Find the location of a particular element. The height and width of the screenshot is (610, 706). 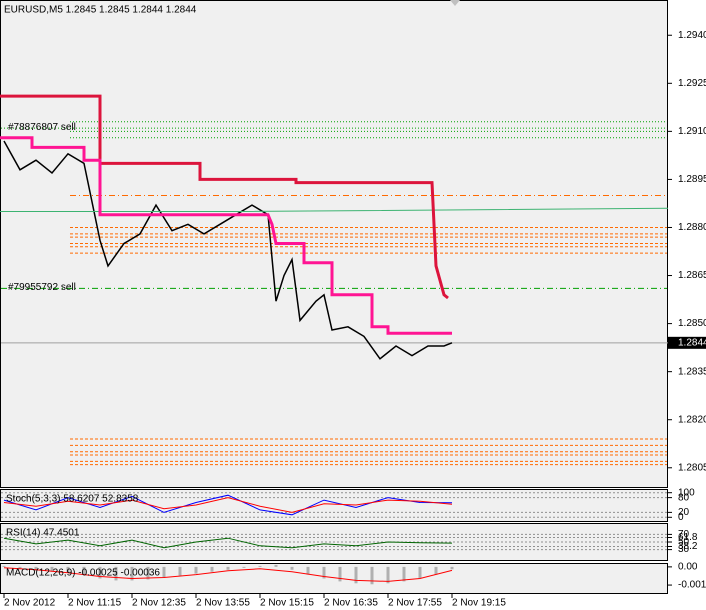

y-tick-label: 61.8 is located at coordinates (688, 537).